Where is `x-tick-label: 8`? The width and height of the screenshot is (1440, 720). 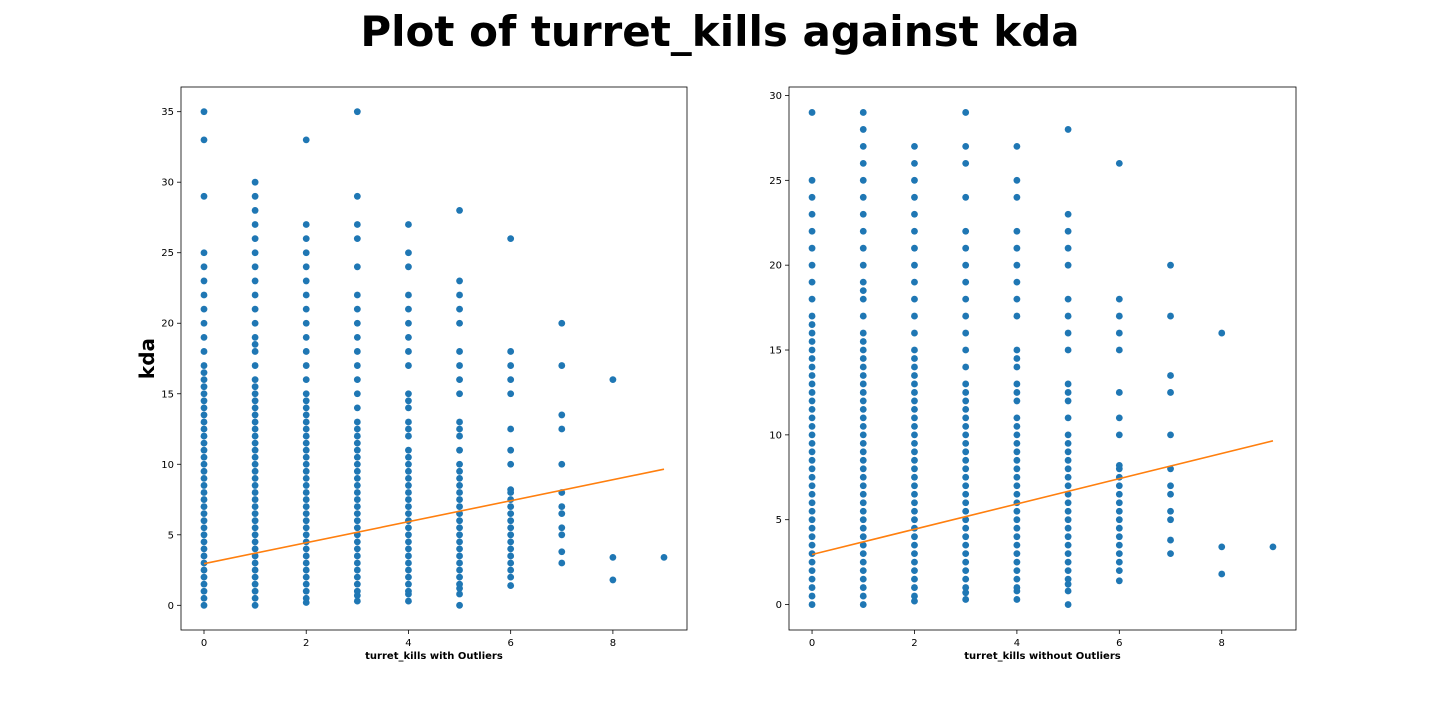 x-tick-label: 8 is located at coordinates (1222, 643).